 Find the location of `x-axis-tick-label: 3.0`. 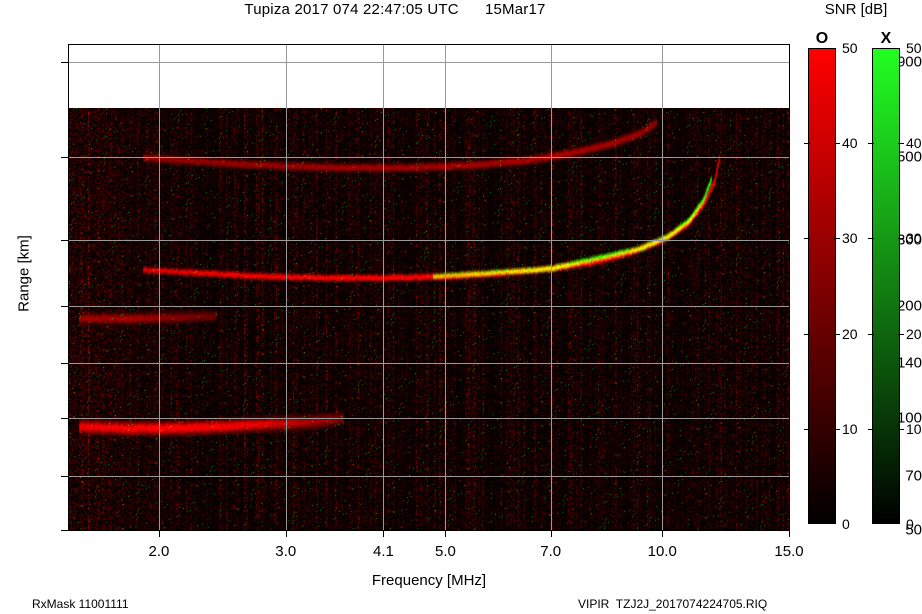

x-axis-tick-label: 3.0 is located at coordinates (286, 551).